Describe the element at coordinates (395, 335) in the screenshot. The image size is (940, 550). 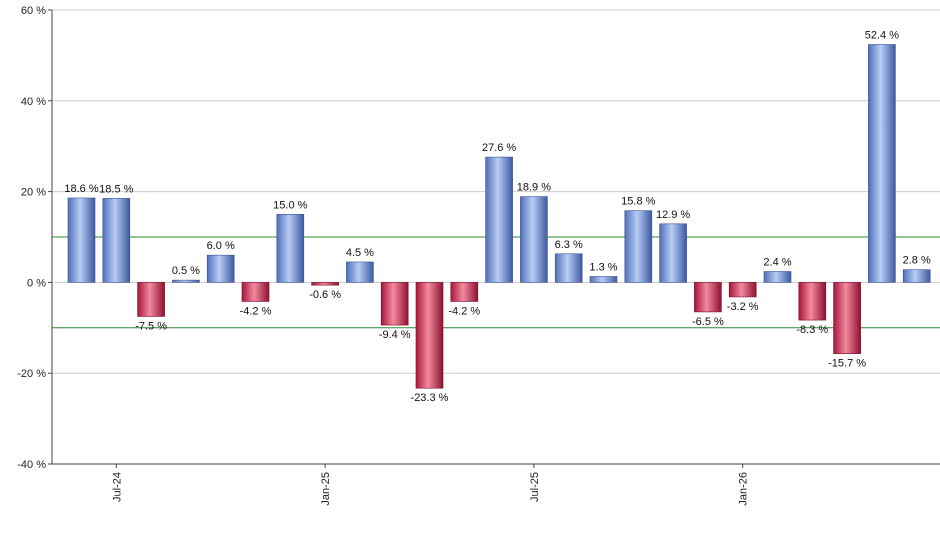
I see `data-label: -9.4 %` at that location.